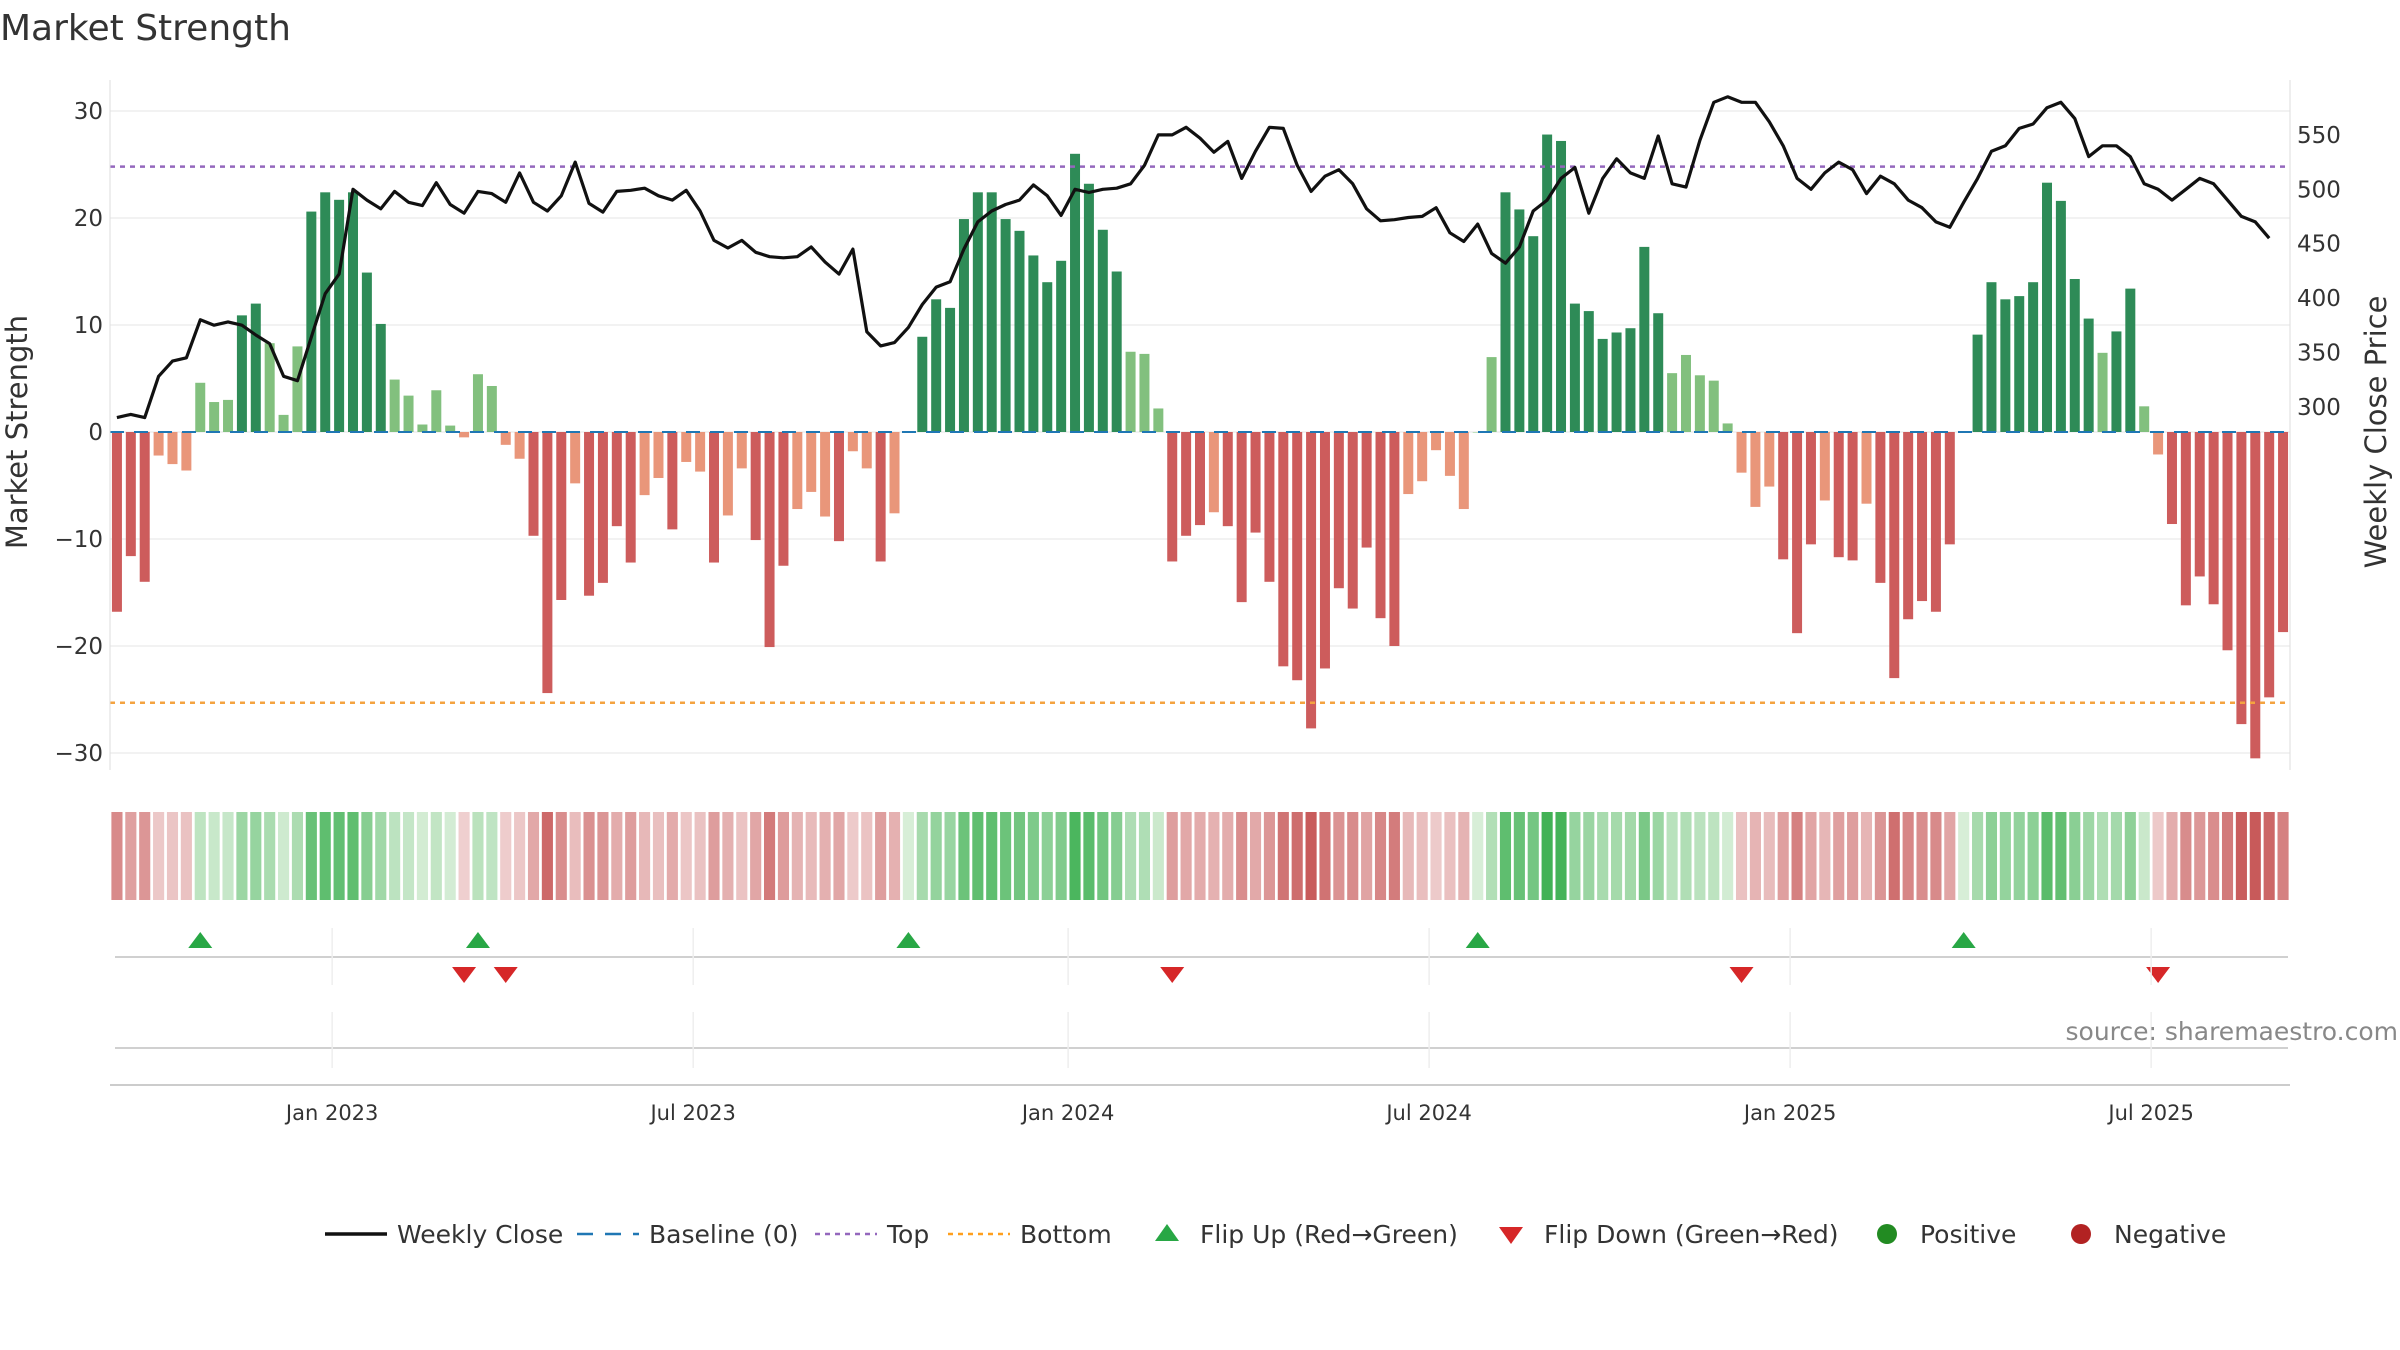 This screenshot has height=1350, width=2400. What do you see at coordinates (908, 940) in the screenshot?
I see `flip-up-marker` at bounding box center [908, 940].